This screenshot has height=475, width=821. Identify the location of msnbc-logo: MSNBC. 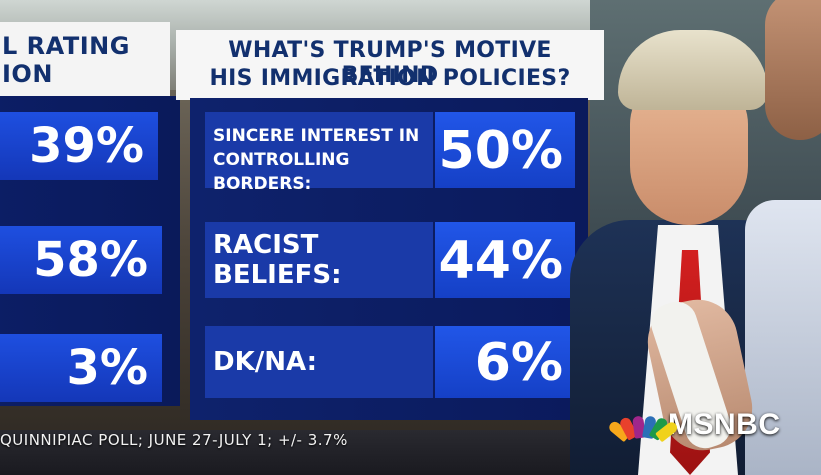
(694, 425).